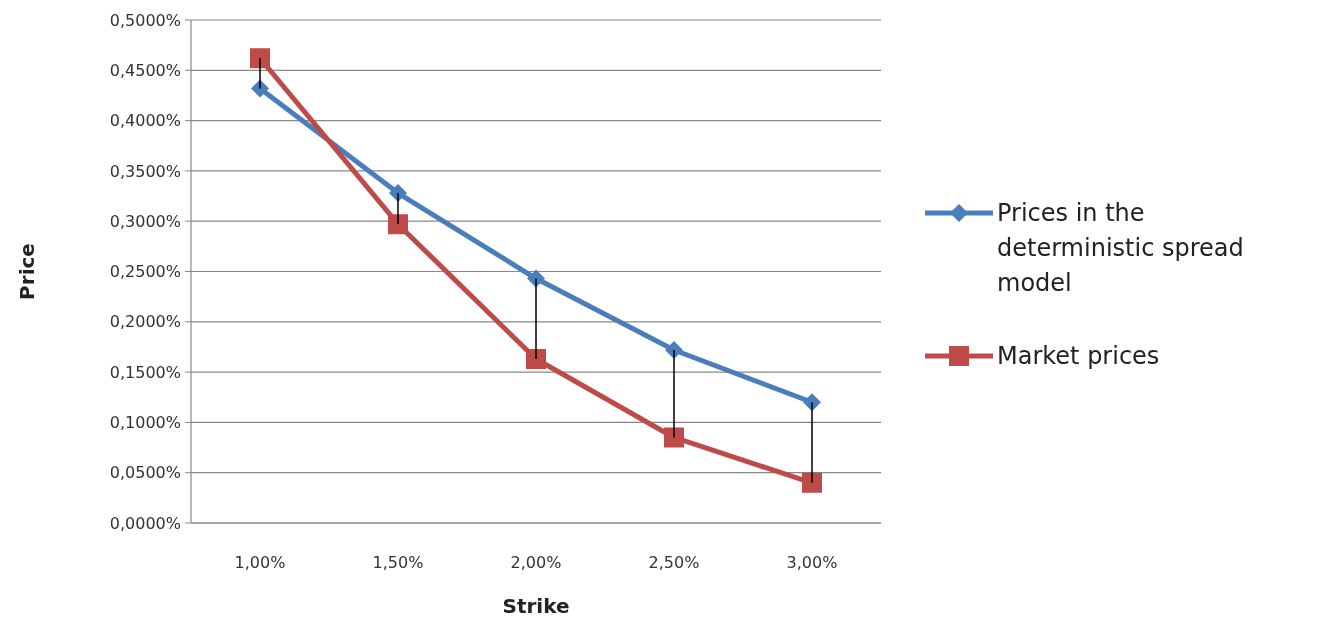 This screenshot has height=622, width=1326. What do you see at coordinates (145, 121) in the screenshot?
I see `y-tick-label: 0,4000%` at bounding box center [145, 121].